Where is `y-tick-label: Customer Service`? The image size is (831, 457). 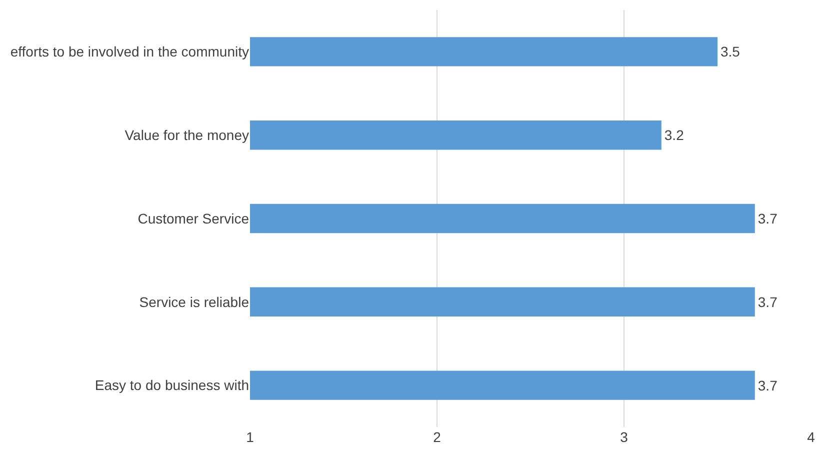 y-tick-label: Customer Service is located at coordinates (194, 218).